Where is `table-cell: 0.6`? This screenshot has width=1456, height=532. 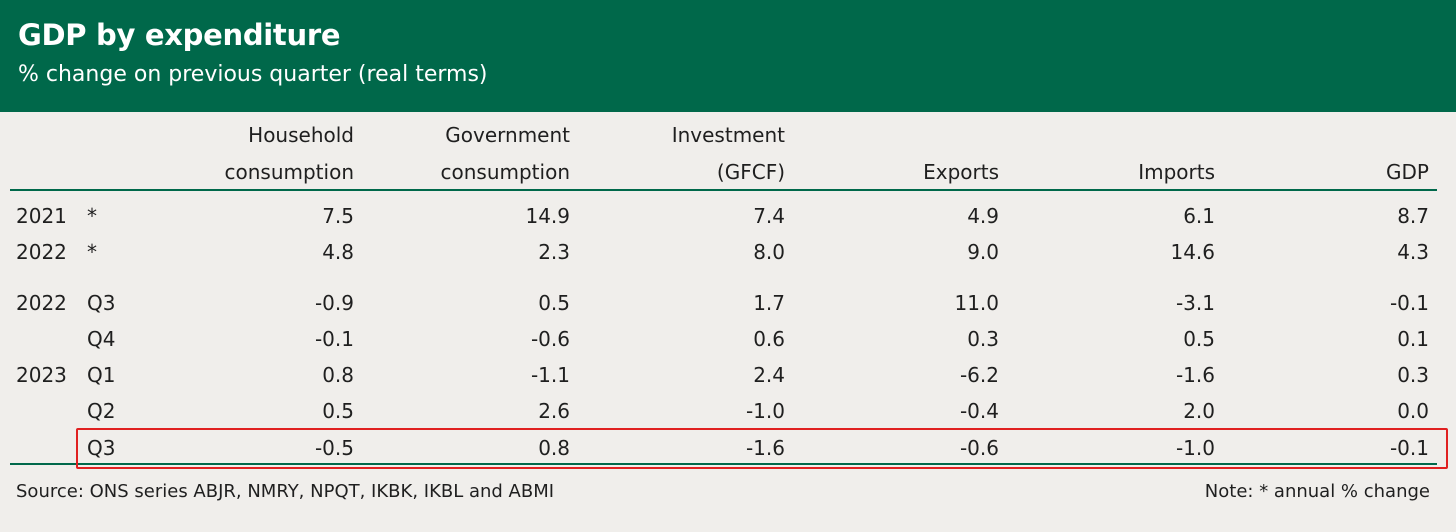 table-cell: 0.6 is located at coordinates (769, 339).